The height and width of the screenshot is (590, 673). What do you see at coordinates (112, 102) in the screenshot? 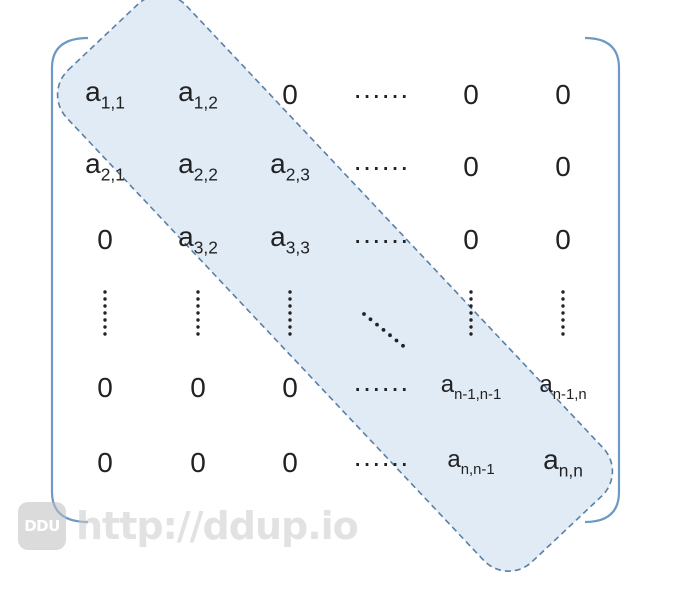
I see `cell-subscript: 1,1` at bounding box center [112, 102].